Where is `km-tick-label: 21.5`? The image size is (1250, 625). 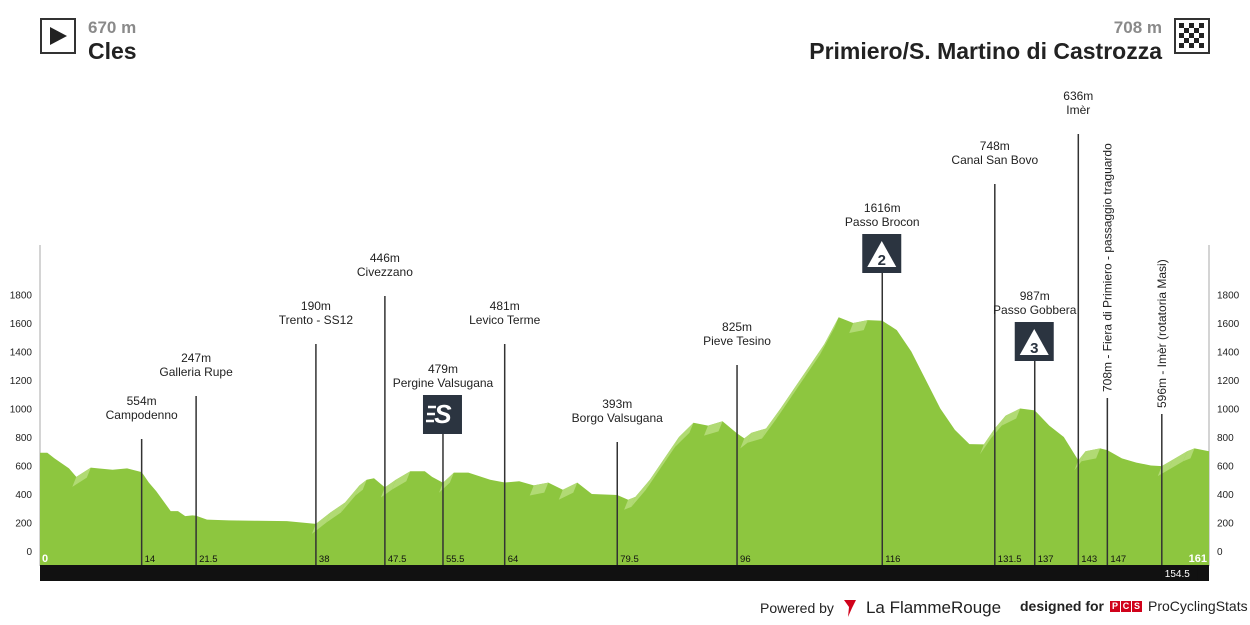 km-tick-label: 21.5 is located at coordinates (208, 559).